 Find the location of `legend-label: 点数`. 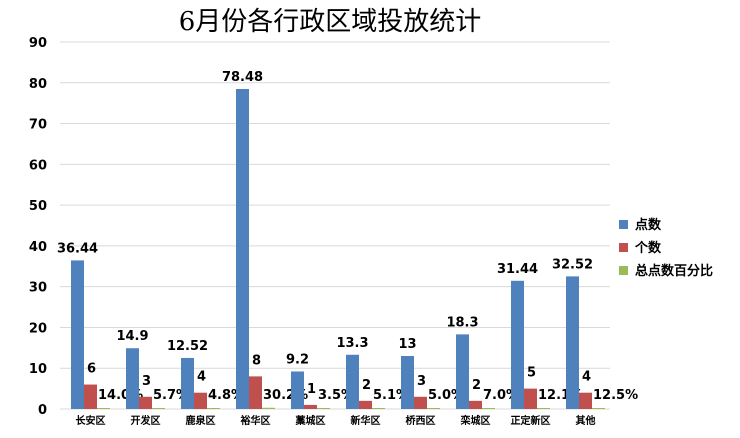

legend-label: 点数 is located at coordinates (648, 225).